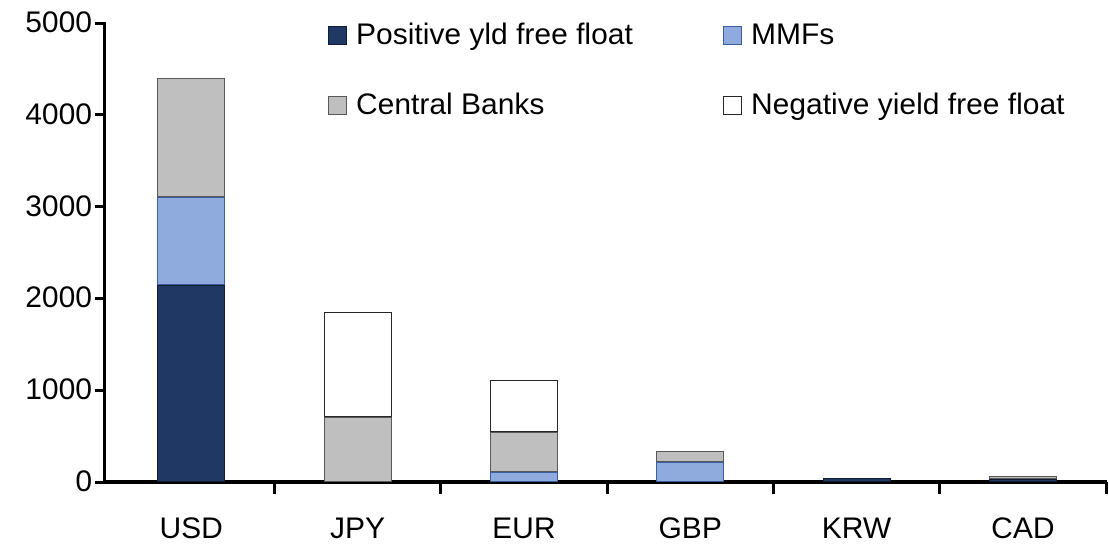 The height and width of the screenshot is (556, 1109). I want to click on y-tick-label: 5000, so click(58, 22).